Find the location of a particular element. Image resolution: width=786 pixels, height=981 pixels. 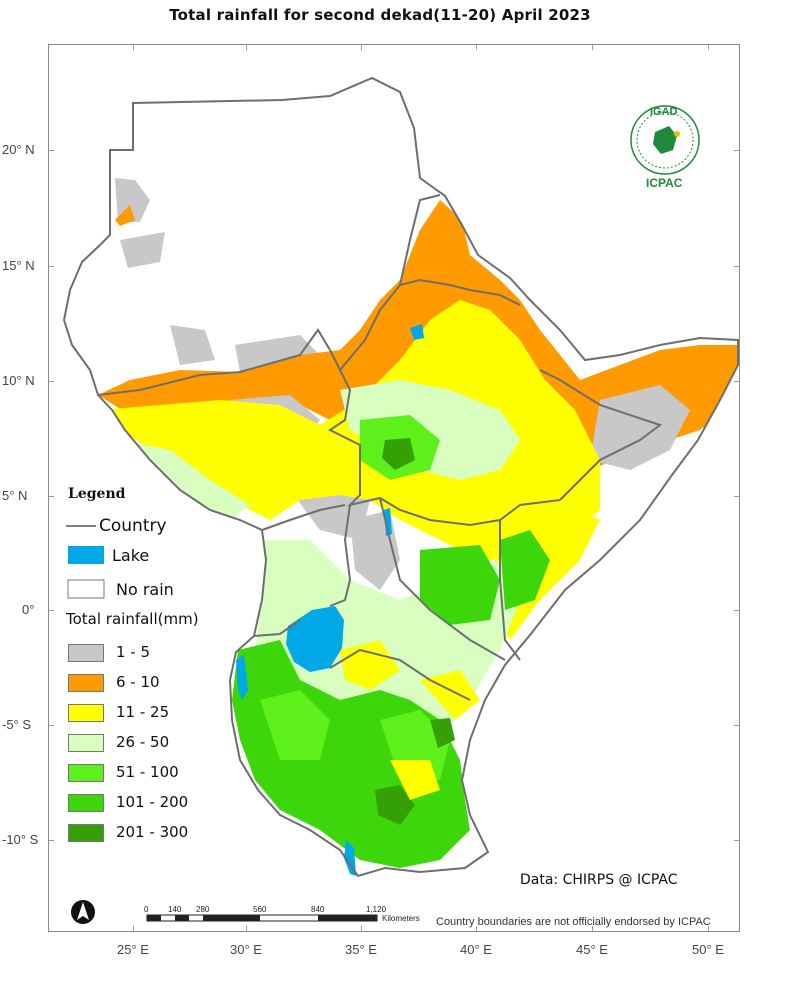

igad-logo-icon is located at coordinates (665, 140).